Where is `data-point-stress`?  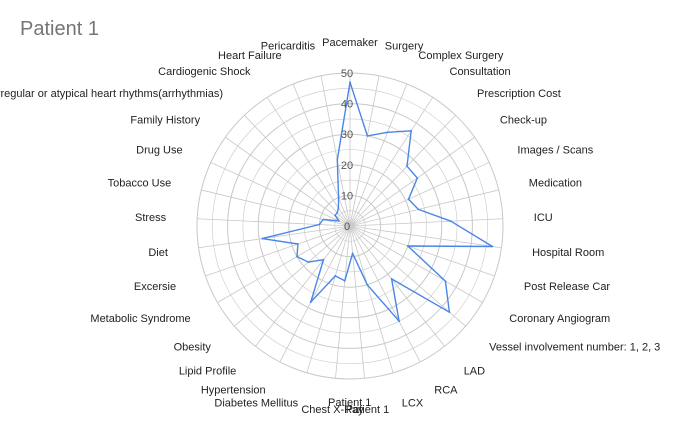 data-point-stress is located at coordinates (319, 224).